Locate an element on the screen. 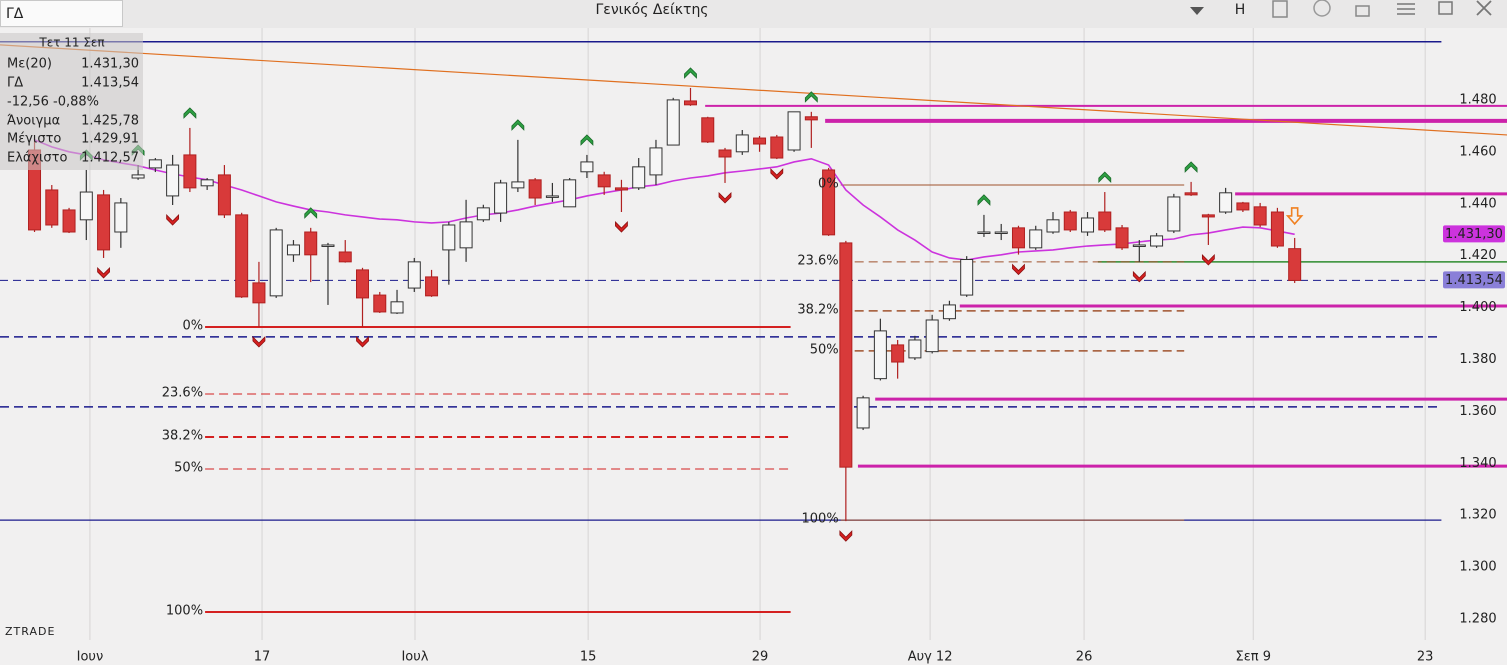 The width and height of the screenshot is (1507, 665). readout-value: 1.429,91 is located at coordinates (110, 139).